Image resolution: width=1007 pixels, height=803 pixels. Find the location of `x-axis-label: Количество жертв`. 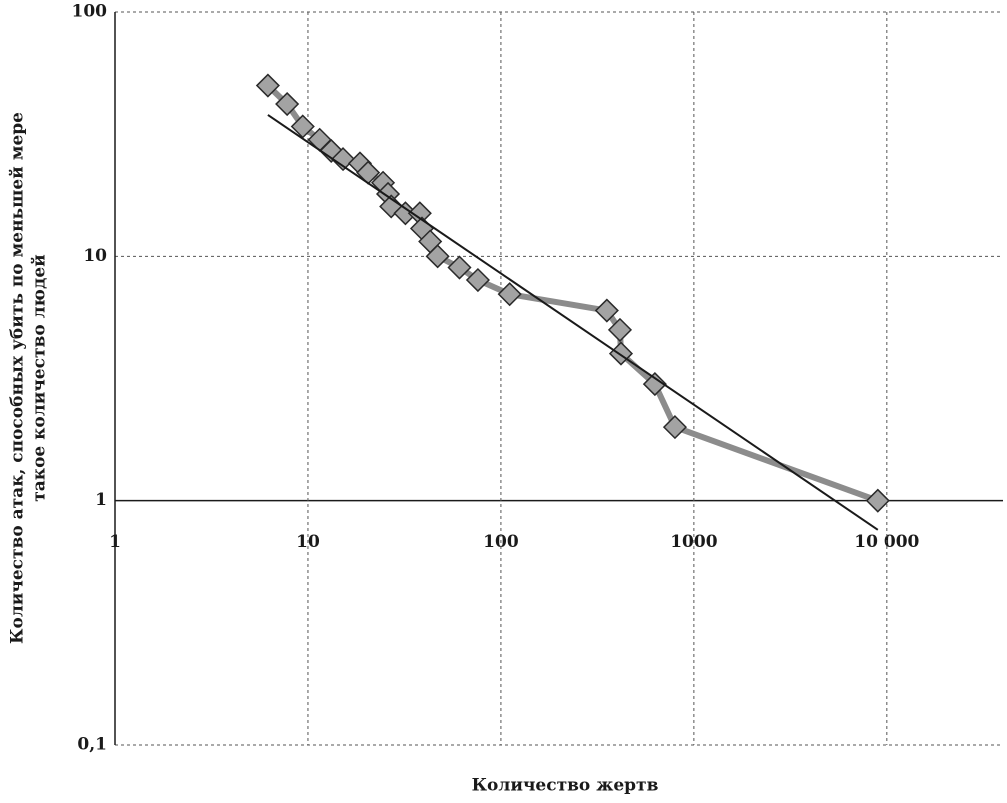

x-axis-label: Количество жертв is located at coordinates (565, 786).